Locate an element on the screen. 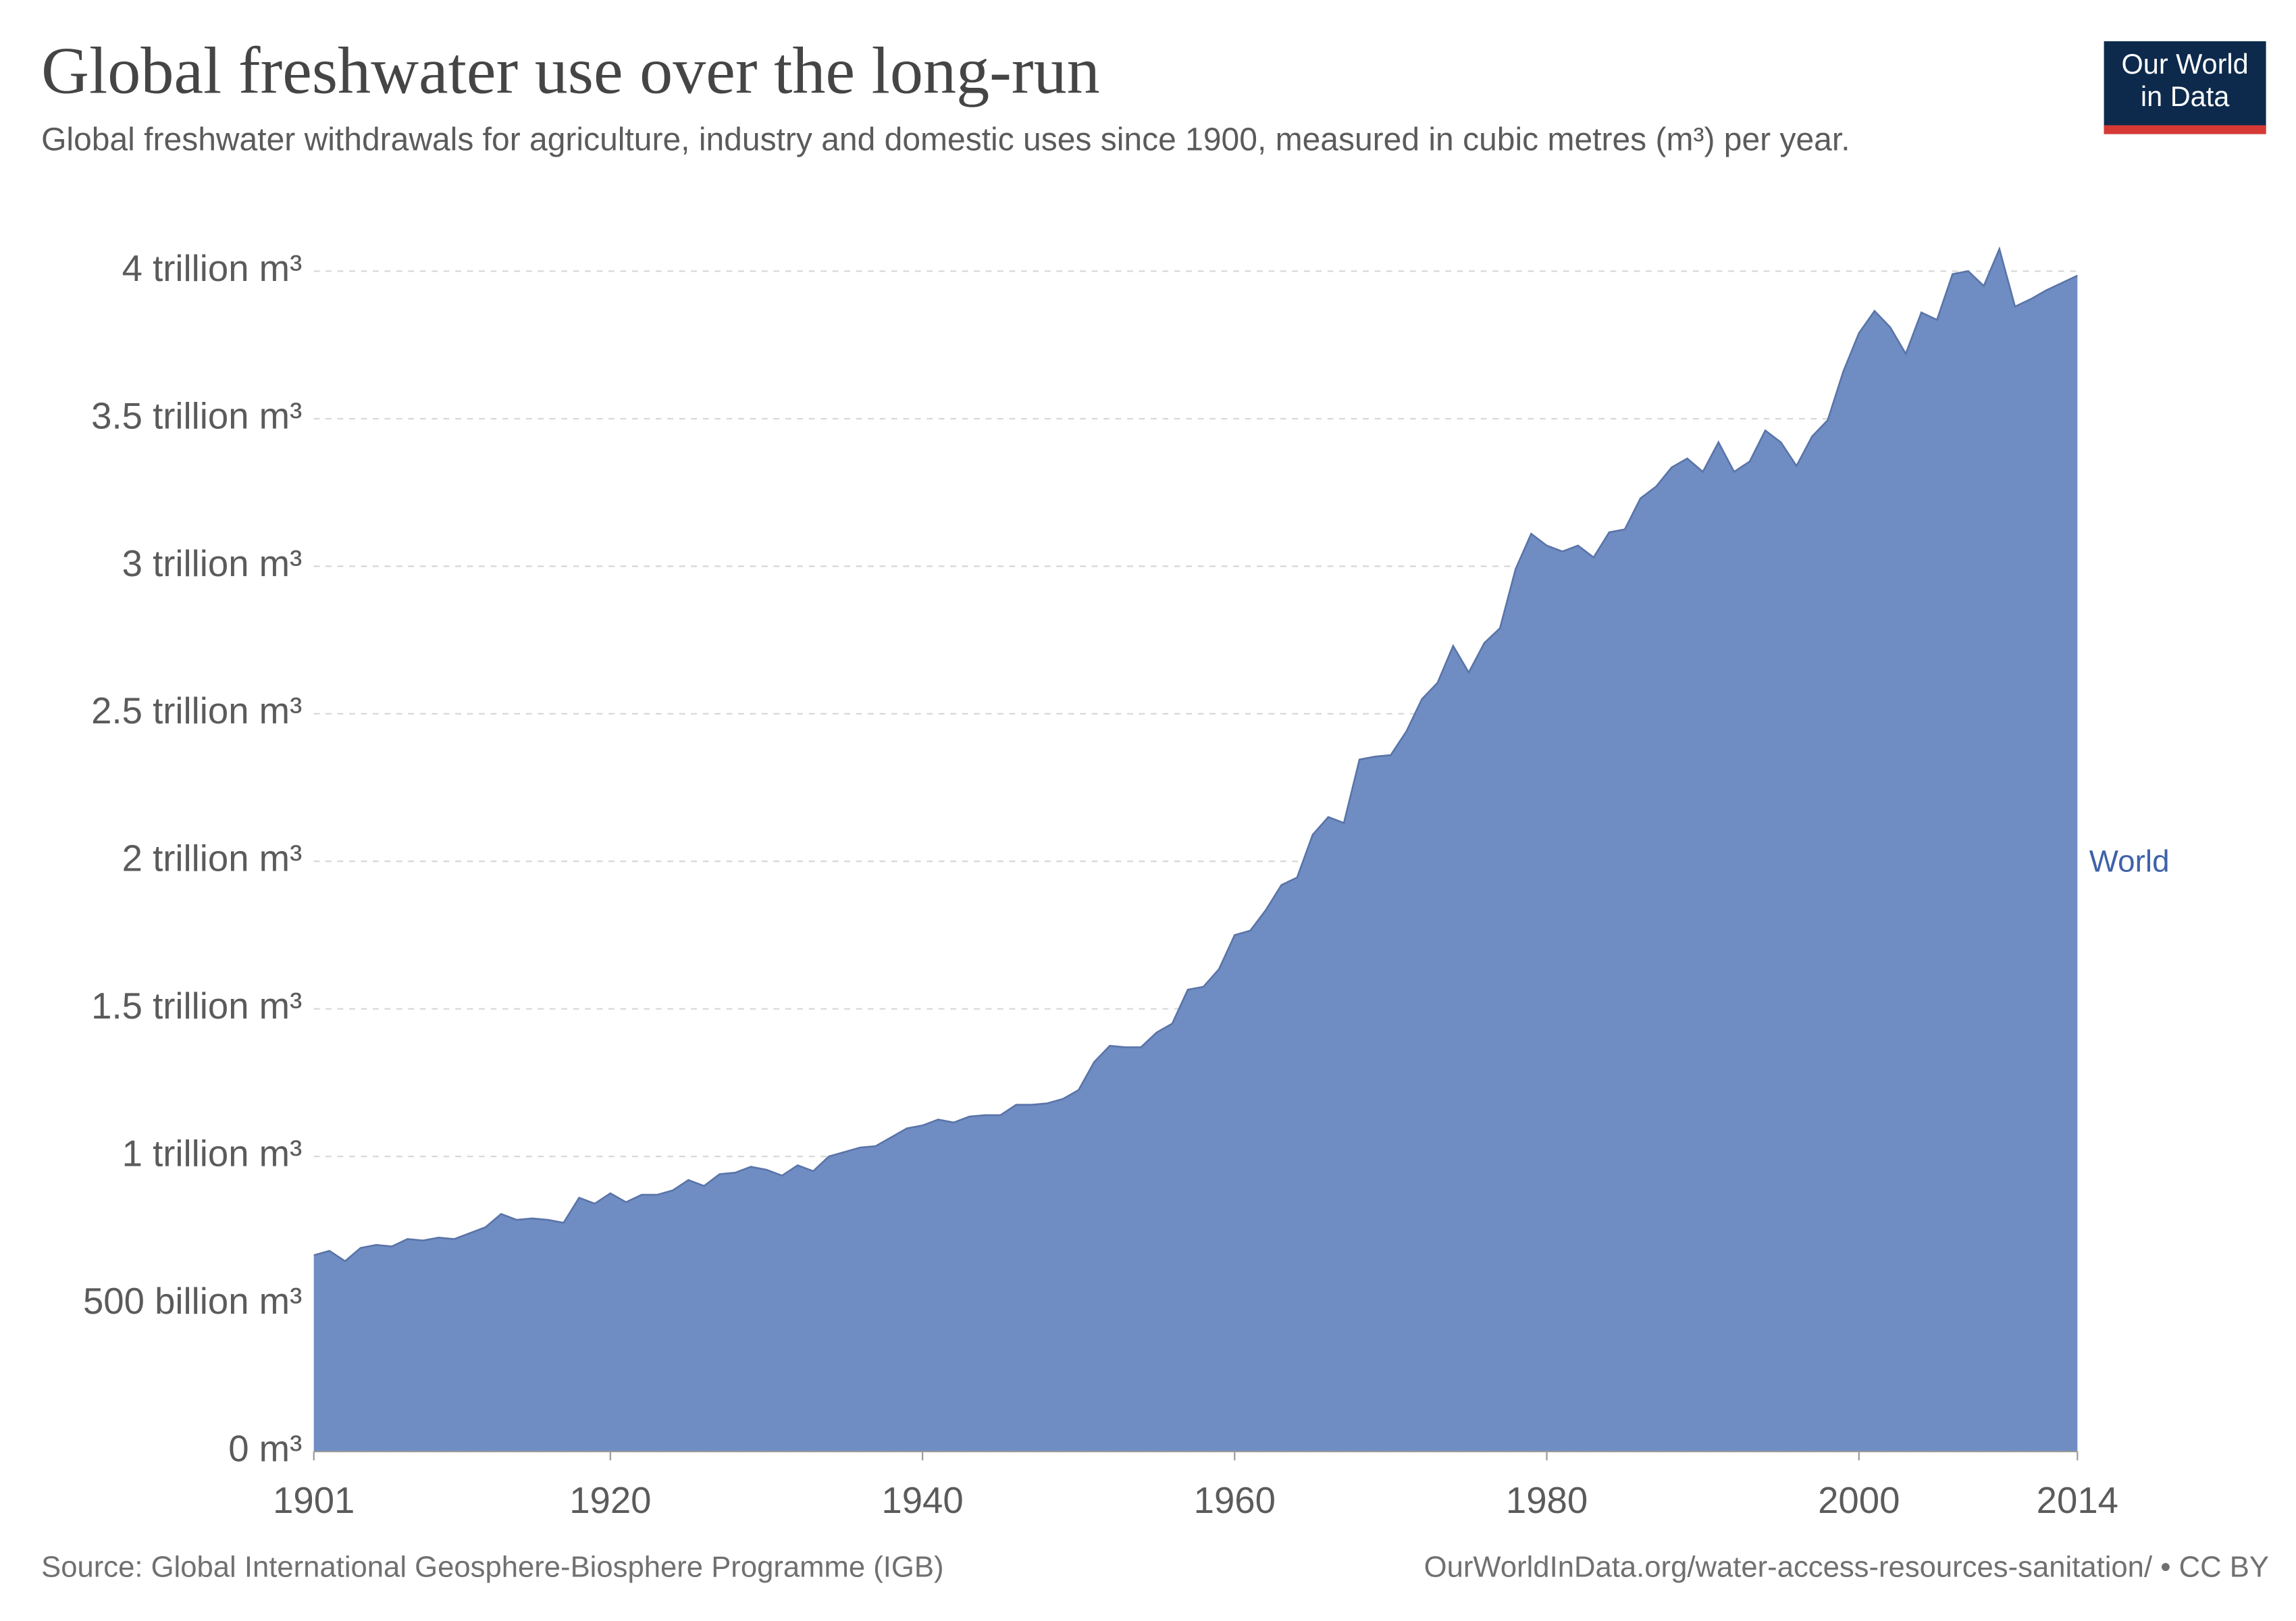 The image size is (2296, 1621). x-tick-label: 1980 is located at coordinates (1547, 1500).